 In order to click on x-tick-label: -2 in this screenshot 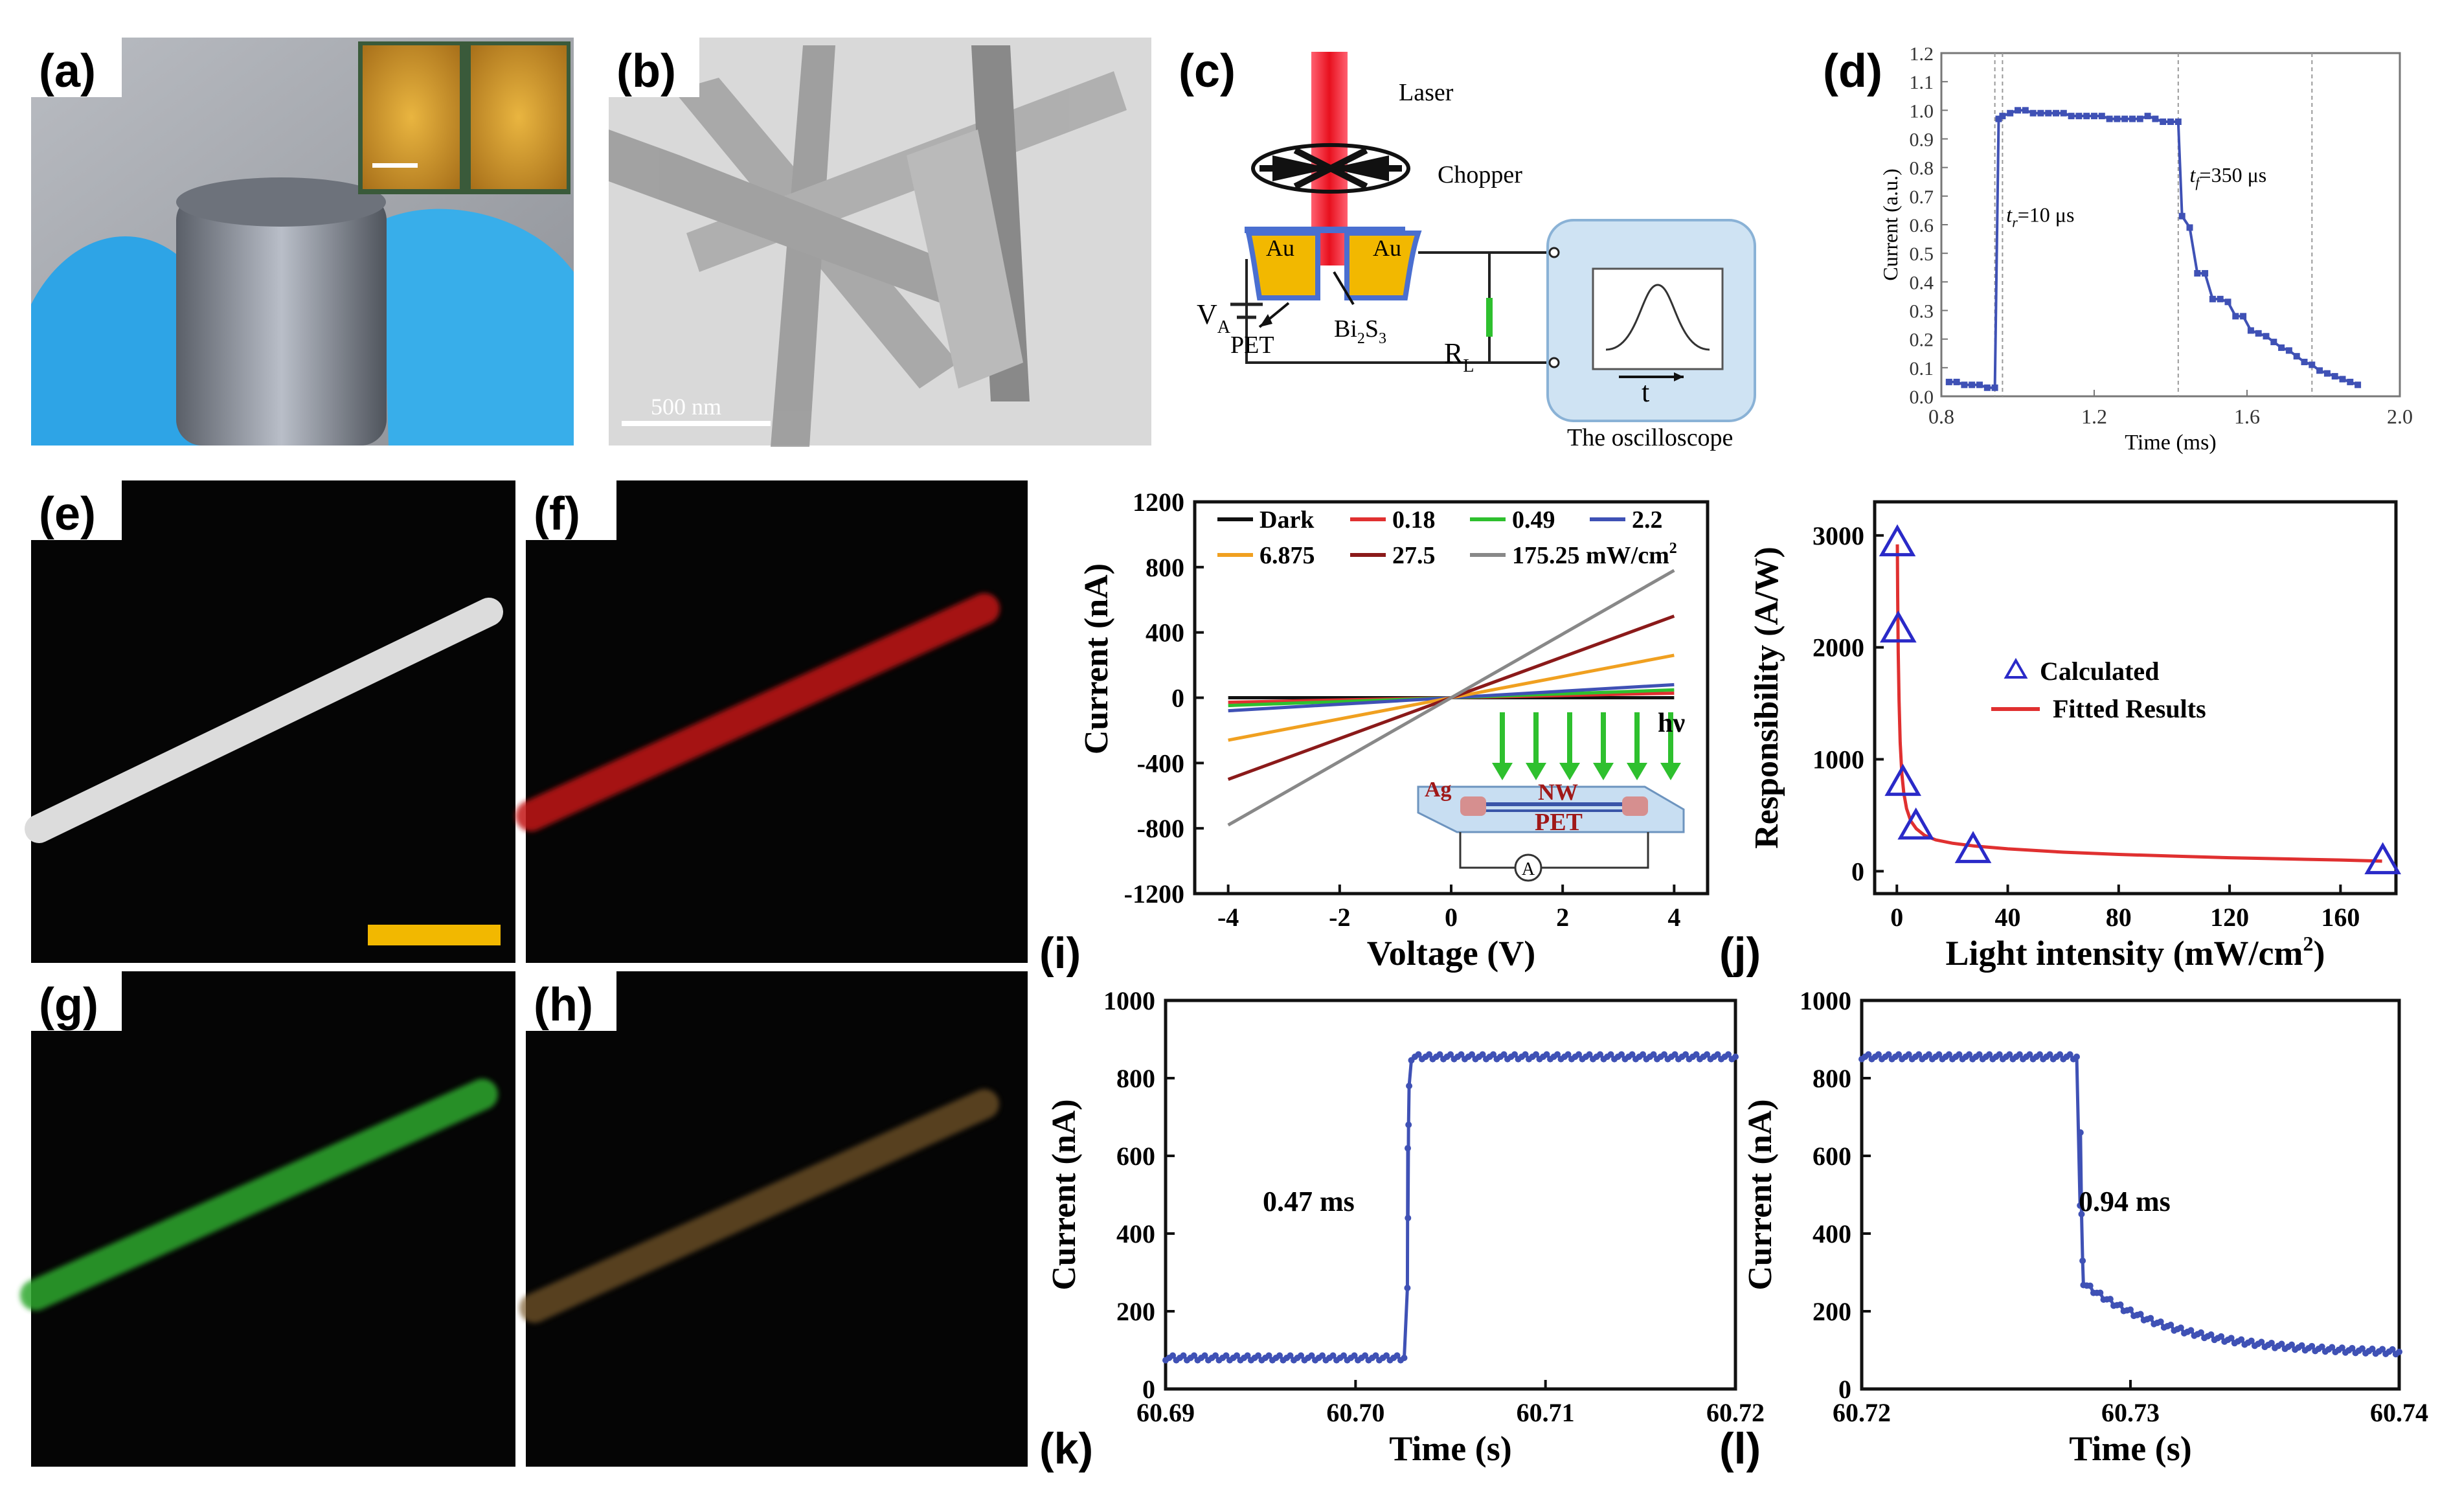, I will do `click(1339, 917)`.